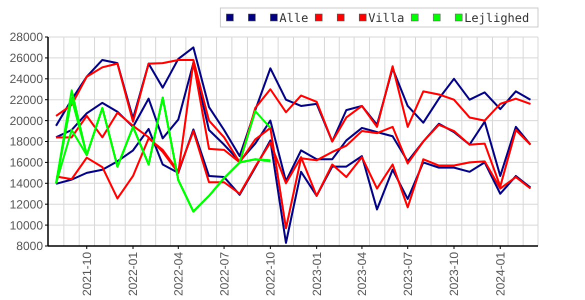 The image size is (585, 300). What do you see at coordinates (133, 274) in the screenshot?
I see `x-tick-label: 2022-01` at bounding box center [133, 274].